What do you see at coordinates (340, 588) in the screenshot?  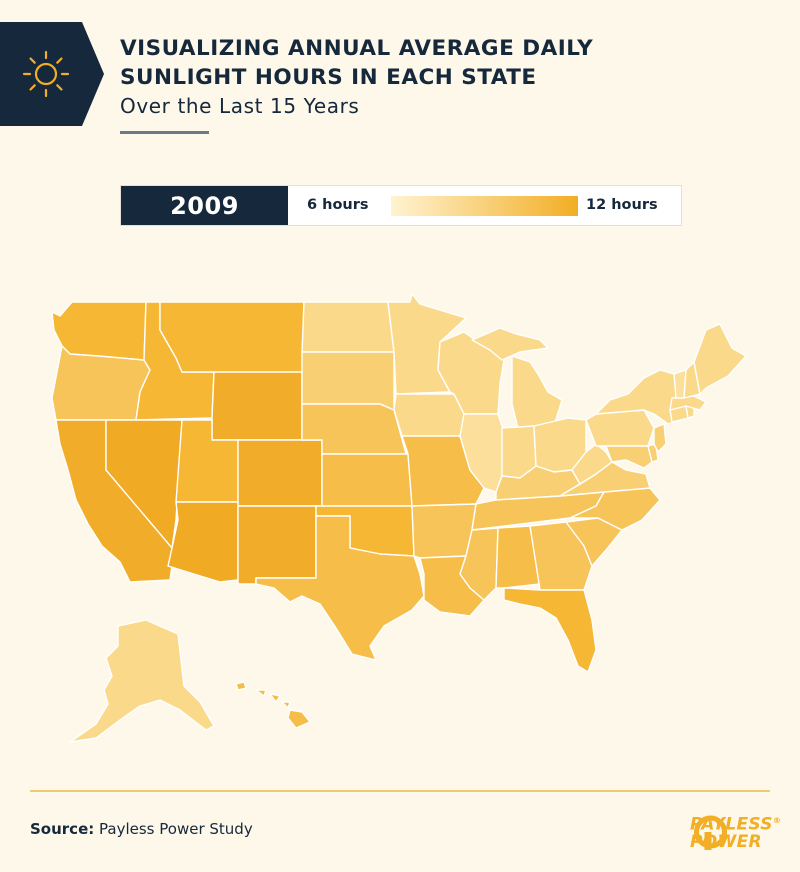 I see `state-tx` at bounding box center [340, 588].